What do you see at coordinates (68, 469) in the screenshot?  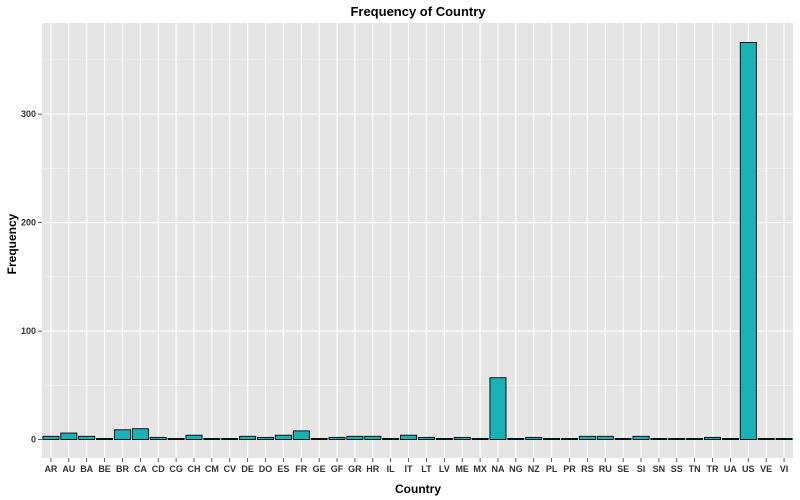 I see `x-tick-label: AU` at bounding box center [68, 469].